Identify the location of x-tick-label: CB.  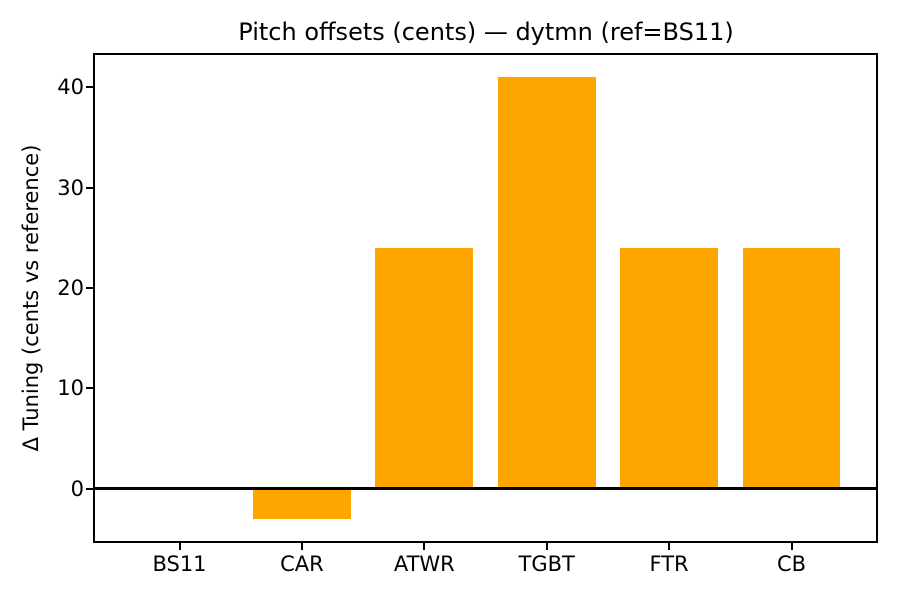
(791, 564).